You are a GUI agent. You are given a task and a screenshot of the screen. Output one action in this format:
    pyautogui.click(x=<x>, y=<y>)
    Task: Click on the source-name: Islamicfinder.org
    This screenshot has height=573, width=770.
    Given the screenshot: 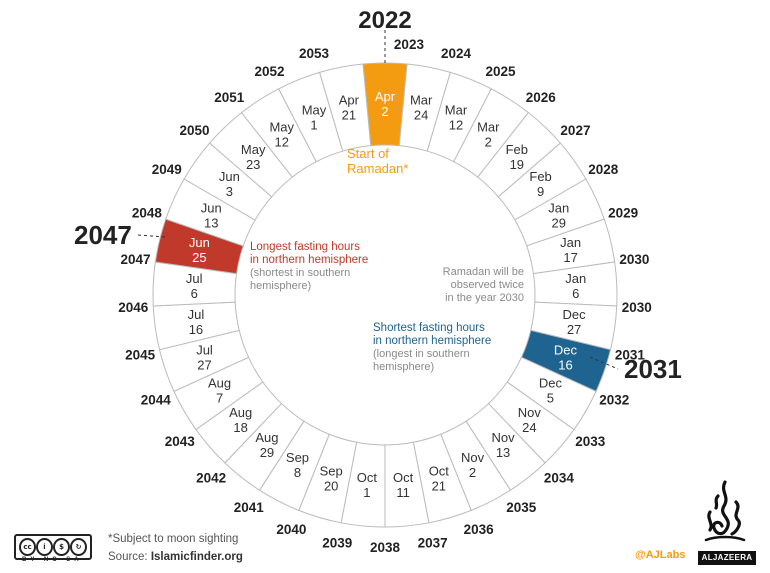 What is the action you would take?
    pyautogui.click(x=196, y=557)
    